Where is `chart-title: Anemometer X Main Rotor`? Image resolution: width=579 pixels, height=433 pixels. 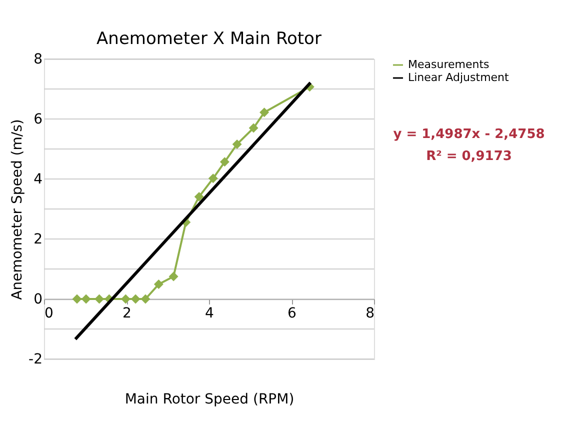 chart-title: Anemometer X Main Rotor is located at coordinates (209, 39).